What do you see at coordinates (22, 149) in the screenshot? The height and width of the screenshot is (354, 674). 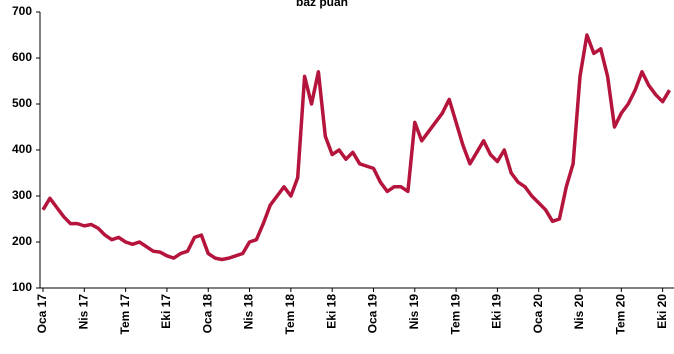 I see `y-tick-label: 400` at bounding box center [22, 149].